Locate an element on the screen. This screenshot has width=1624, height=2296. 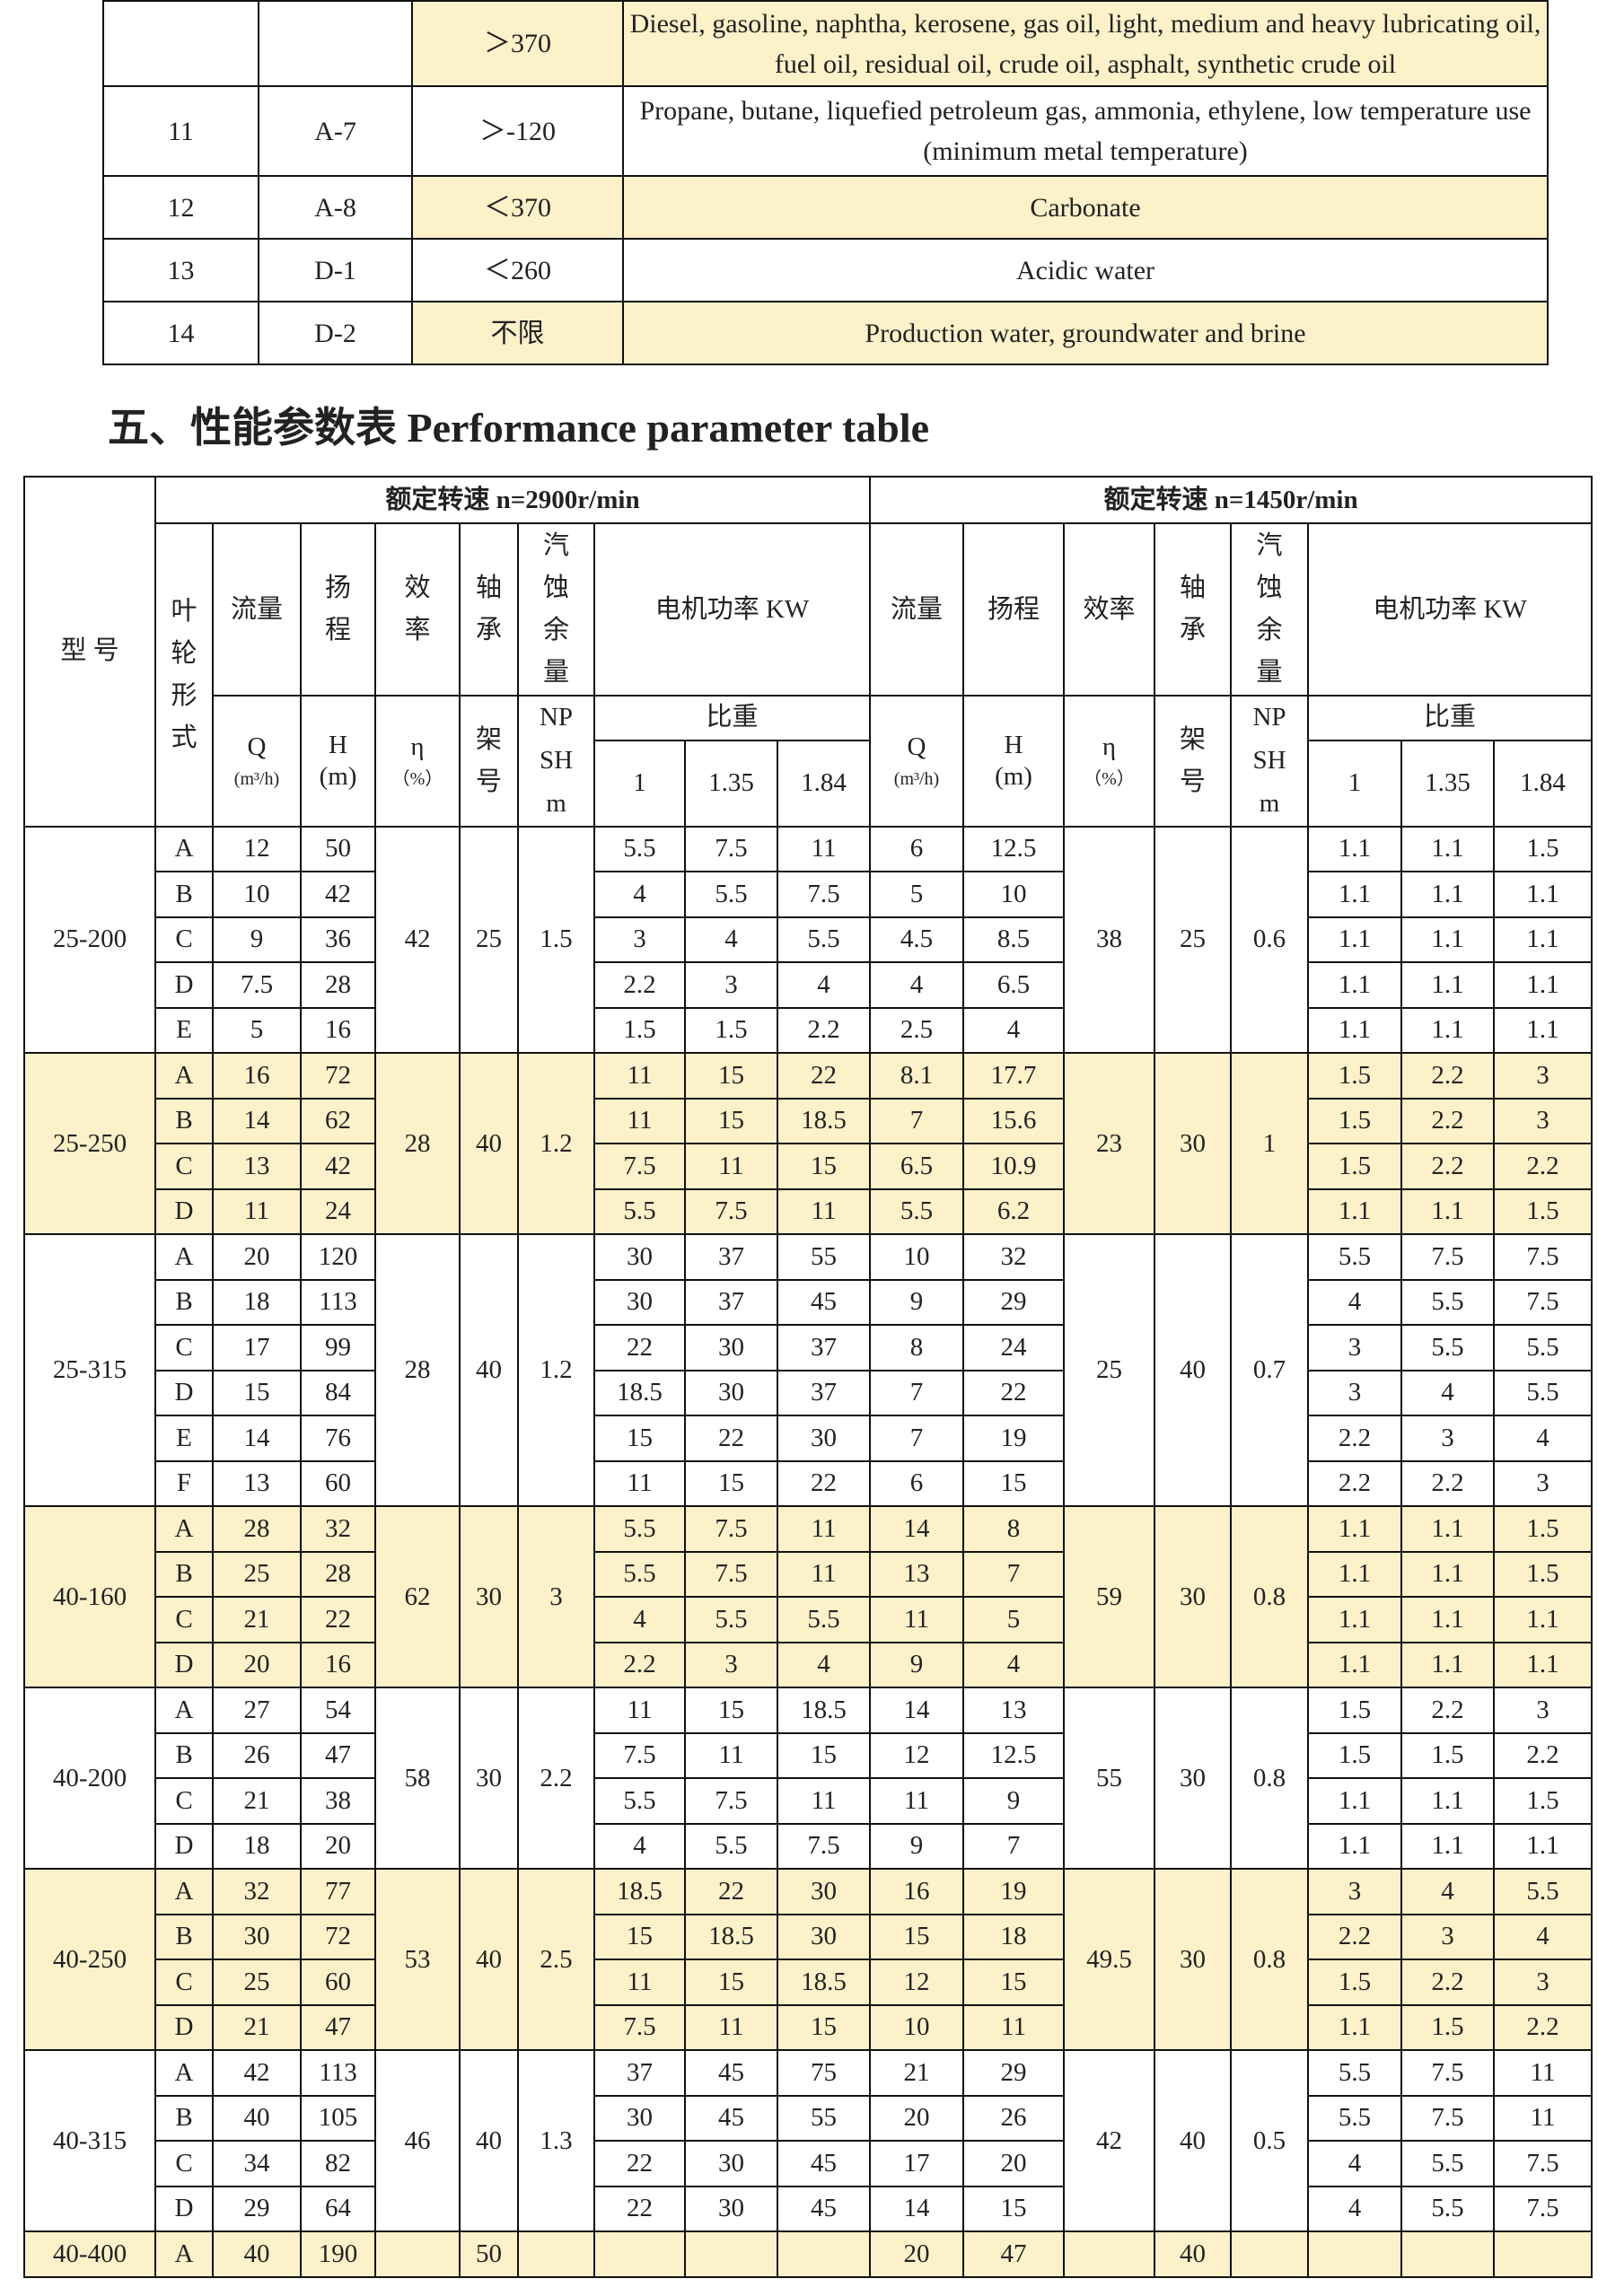
table-cell: 20 is located at coordinates (916, 2254).